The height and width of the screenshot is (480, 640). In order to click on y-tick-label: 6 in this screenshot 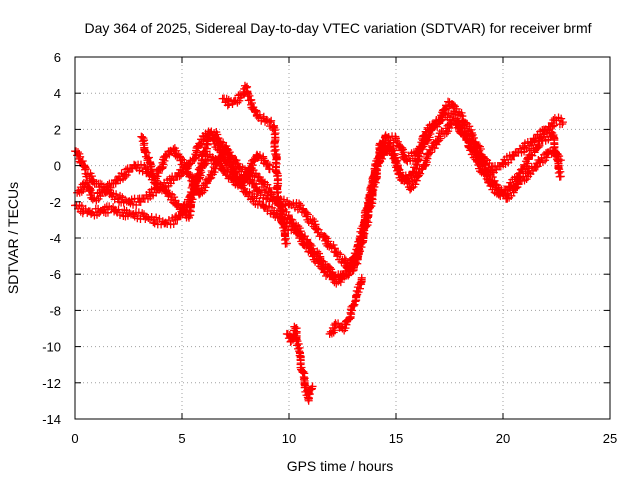, I will do `click(57, 57)`.